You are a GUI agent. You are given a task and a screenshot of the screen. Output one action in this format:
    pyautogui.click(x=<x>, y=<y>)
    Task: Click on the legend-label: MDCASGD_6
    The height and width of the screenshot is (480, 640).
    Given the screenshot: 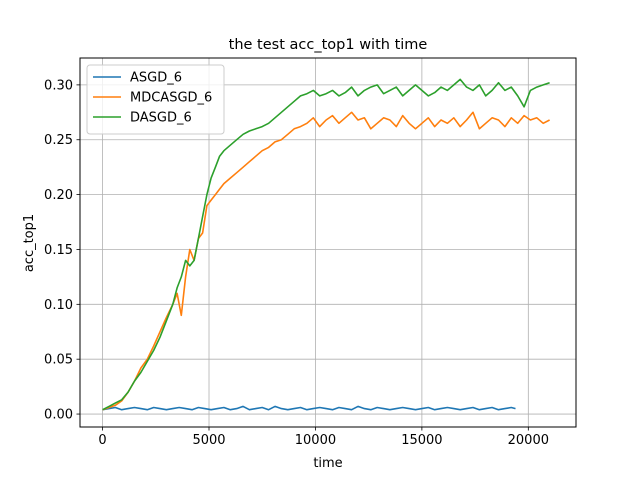 What is the action you would take?
    pyautogui.click(x=171, y=98)
    